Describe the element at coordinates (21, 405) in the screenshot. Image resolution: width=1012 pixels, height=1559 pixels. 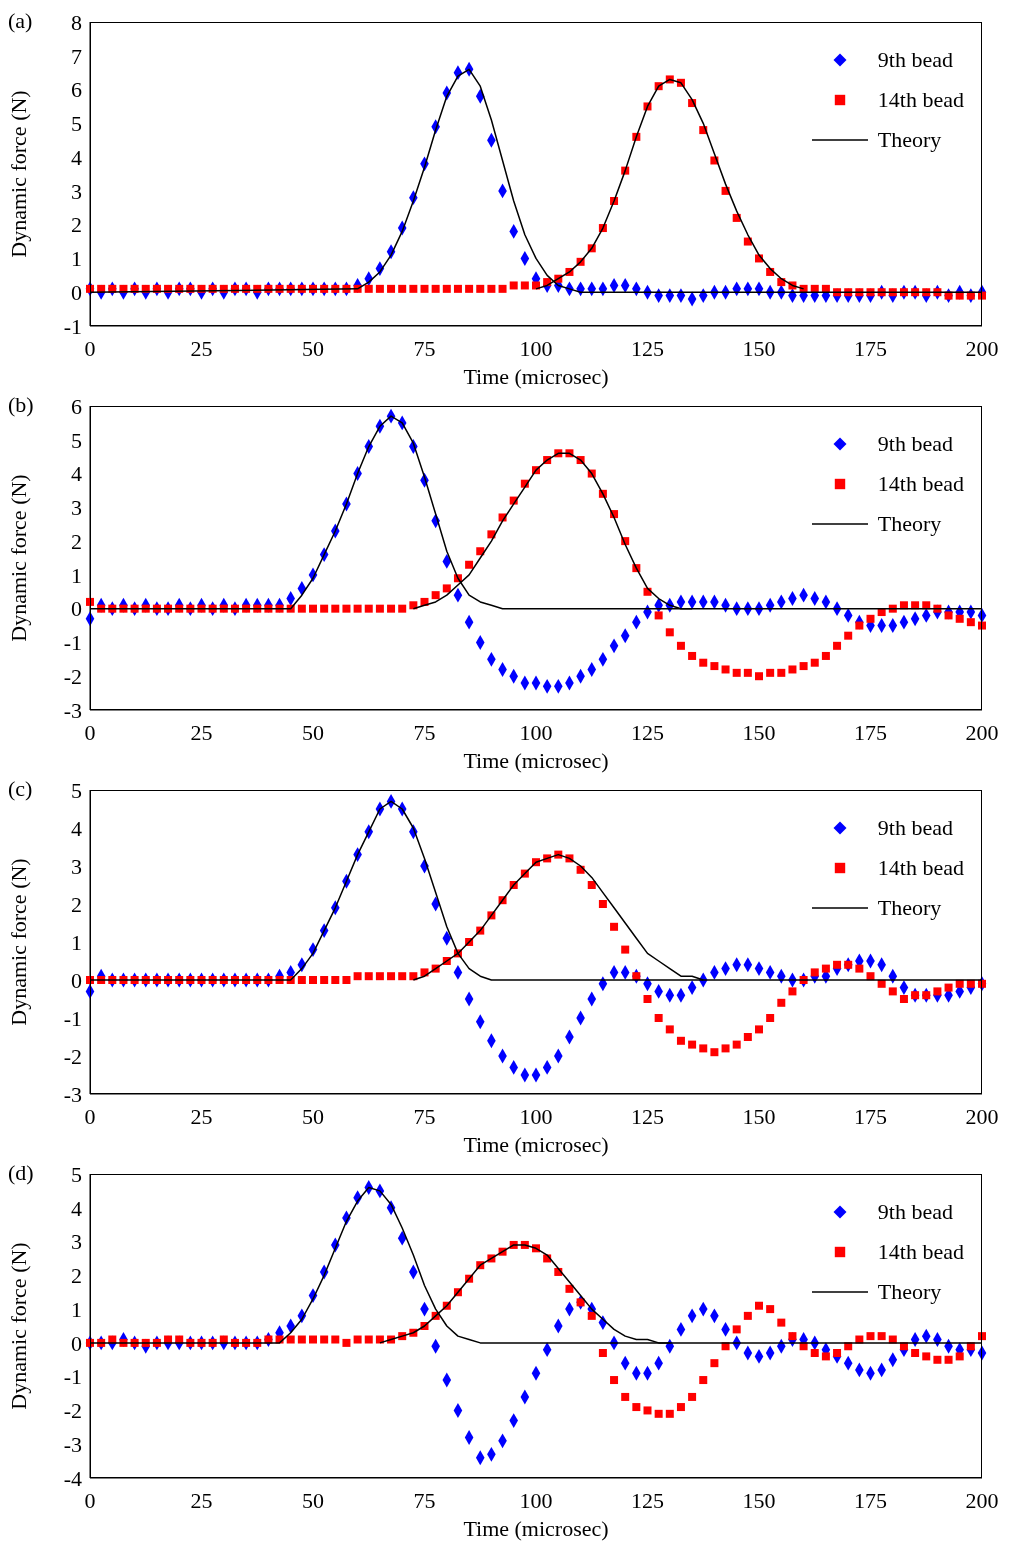
I see `chart-title: (b)` at that location.